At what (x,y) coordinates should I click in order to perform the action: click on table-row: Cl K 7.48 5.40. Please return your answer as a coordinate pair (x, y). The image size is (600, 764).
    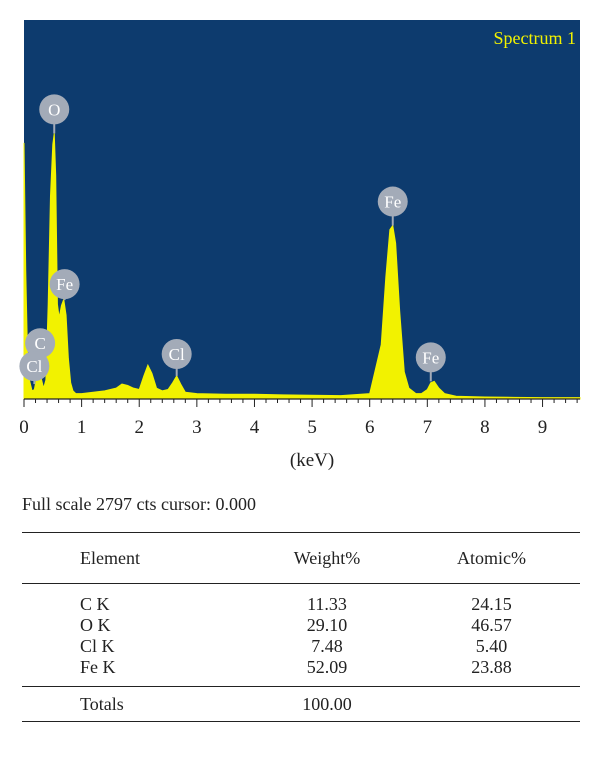
    Looking at the image, I should click on (301, 646).